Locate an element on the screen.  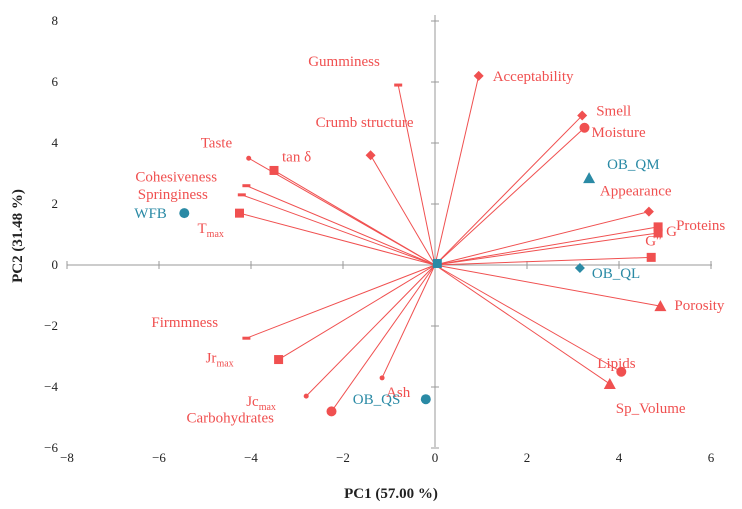
variable-label: Gumminess is located at coordinates (344, 62).